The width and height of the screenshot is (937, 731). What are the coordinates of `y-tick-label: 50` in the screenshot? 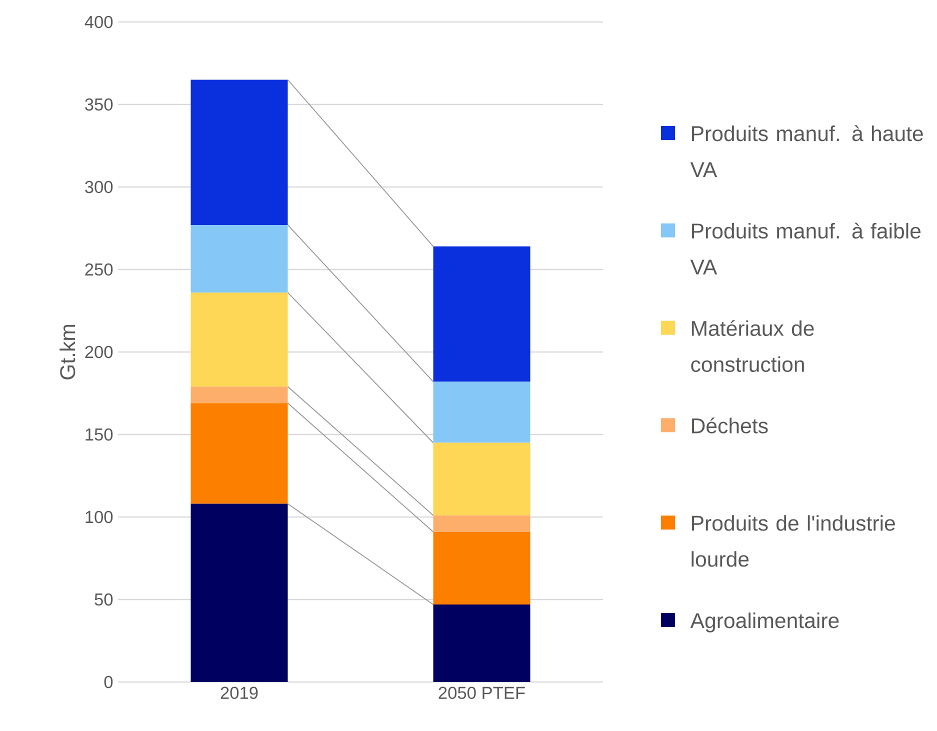 It's located at (103, 599).